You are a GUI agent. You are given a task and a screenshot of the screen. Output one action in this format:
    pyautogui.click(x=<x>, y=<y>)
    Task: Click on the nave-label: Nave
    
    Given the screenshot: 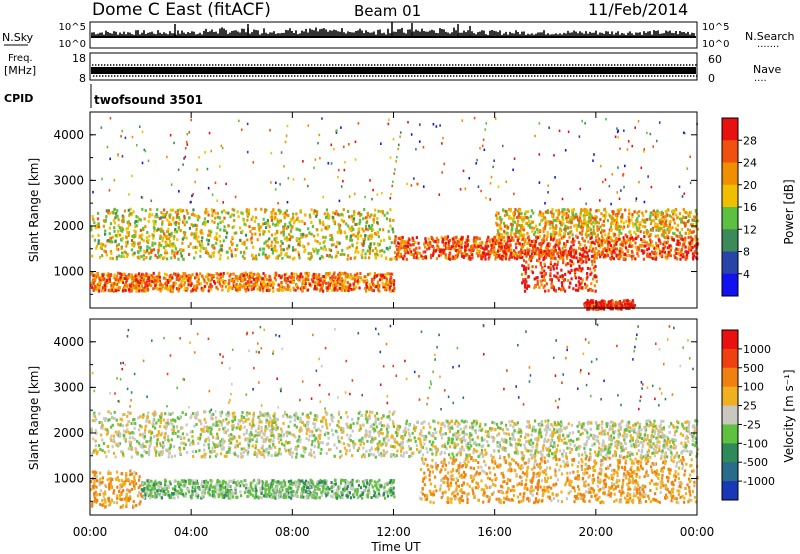 What is the action you would take?
    pyautogui.click(x=767, y=69)
    